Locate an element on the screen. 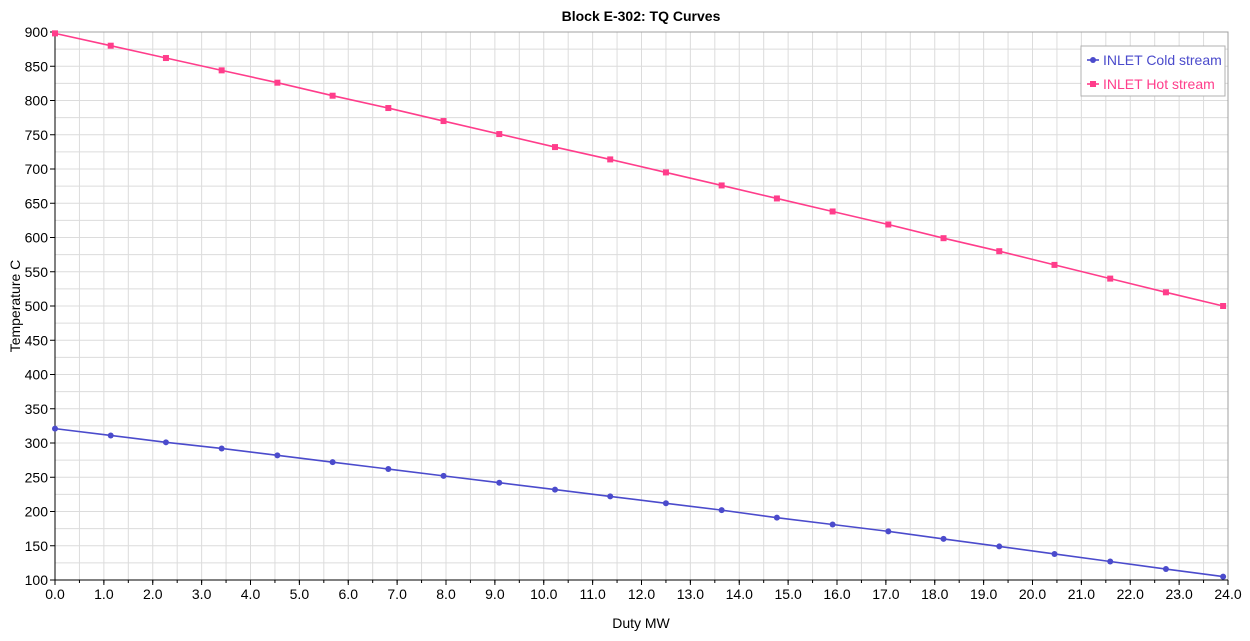 The image size is (1250, 641). y-tick-label: 300 is located at coordinates (37, 443).